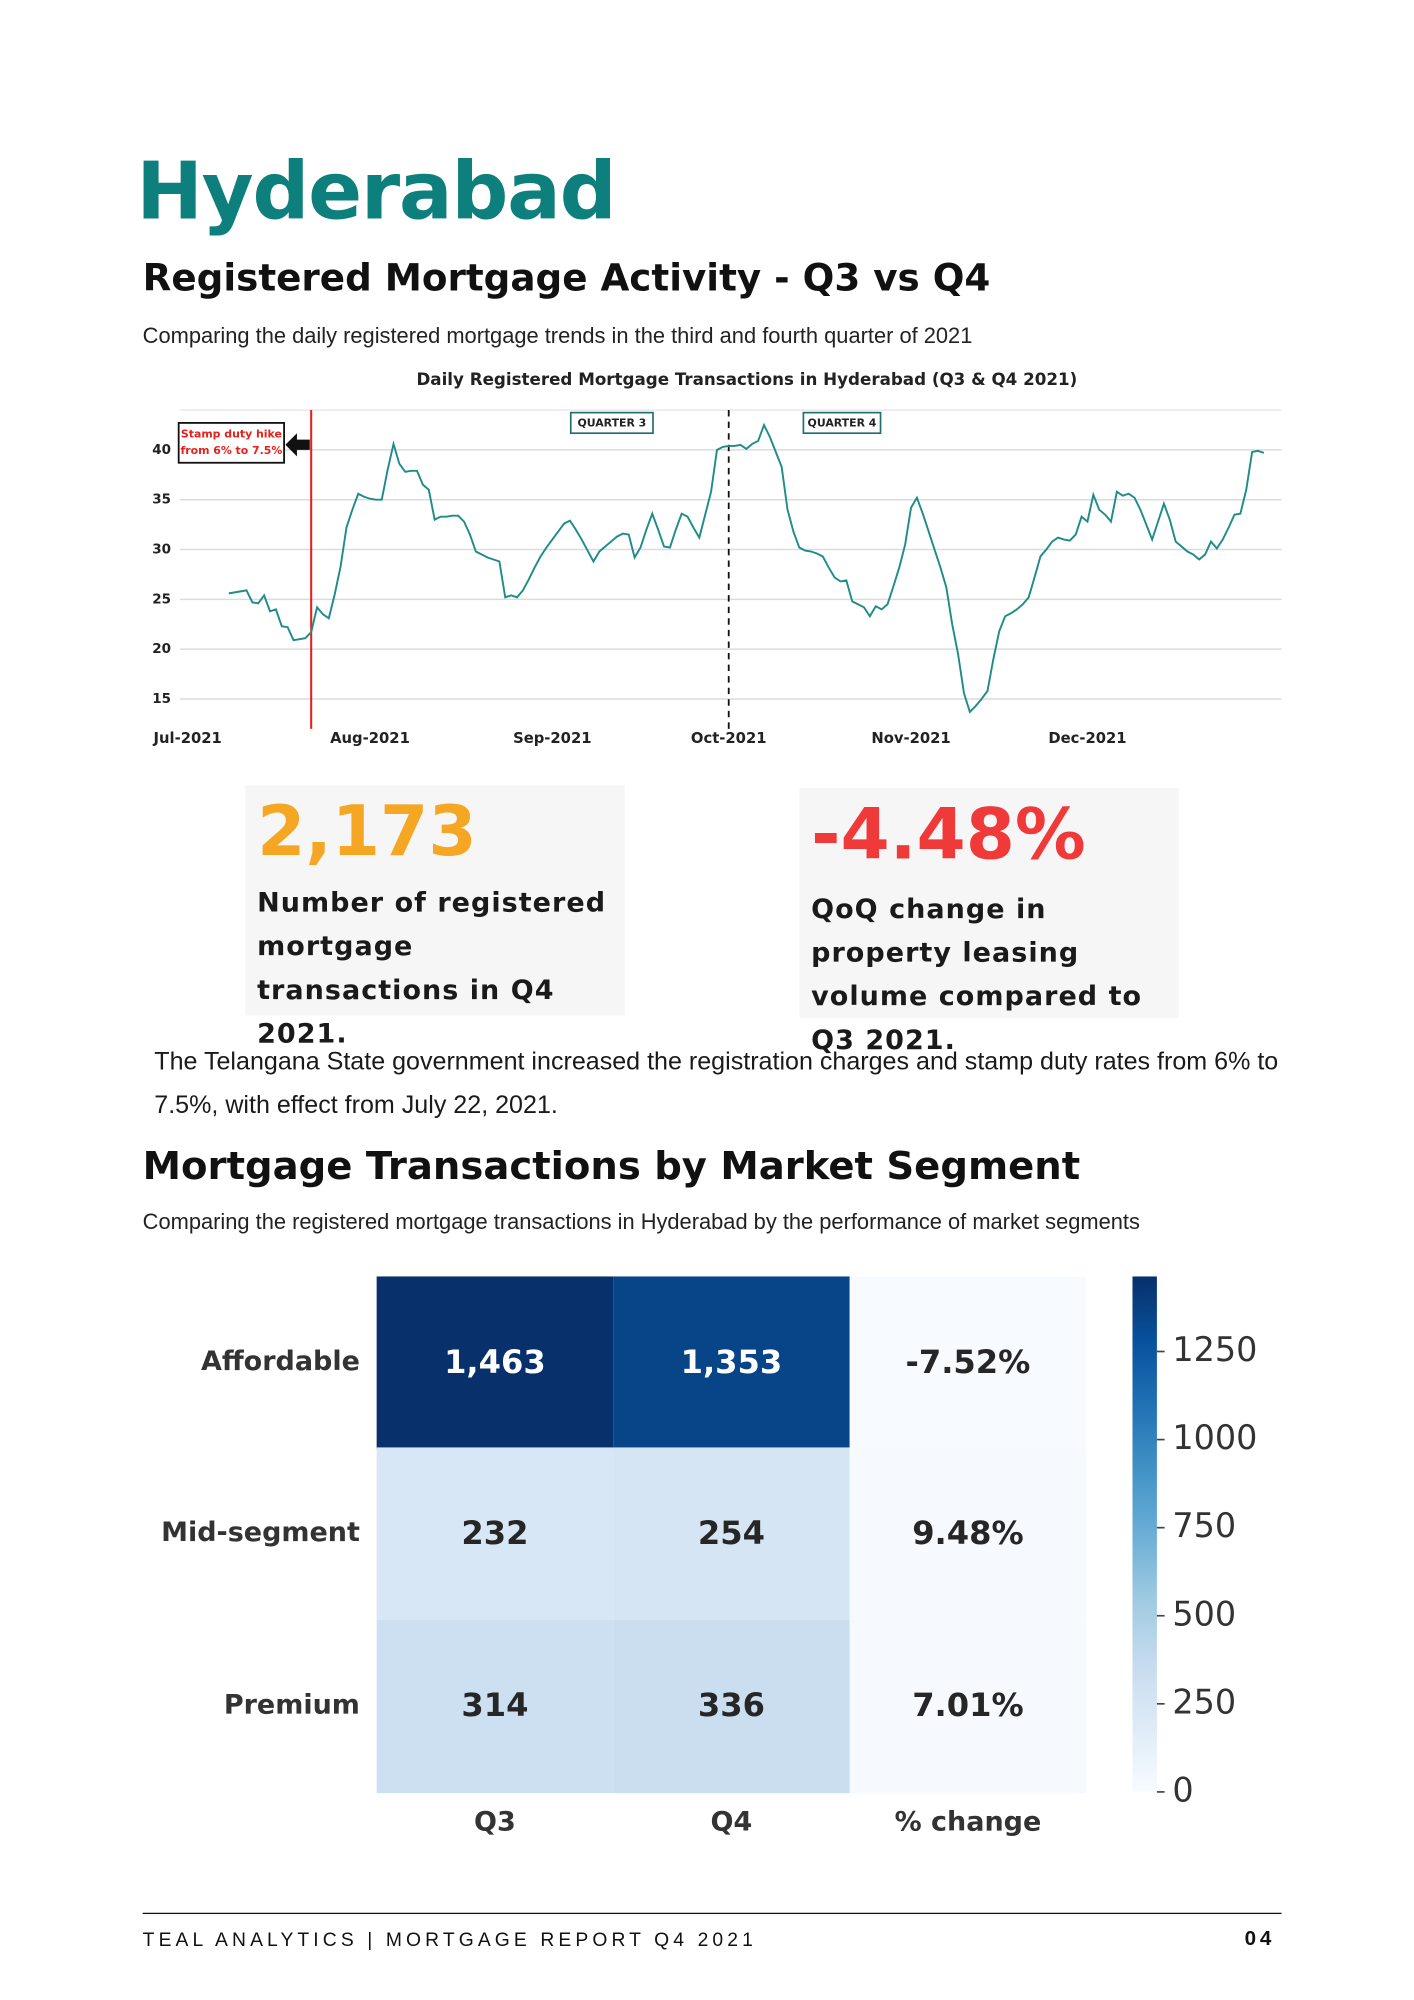  Describe the element at coordinates (161, 550) in the screenshot. I see `y-tick-label: 30` at that location.